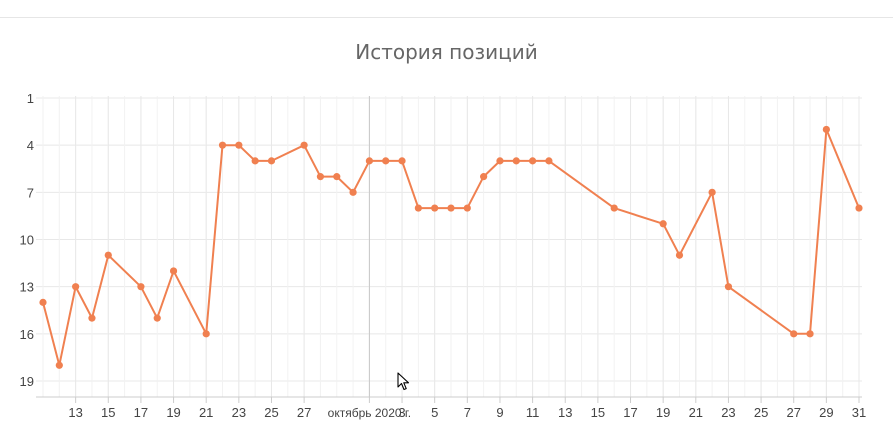 Image resolution: width=893 pixels, height=434 pixels. Describe the element at coordinates (434, 412) in the screenshot. I see `x-tick-label: 5` at that location.